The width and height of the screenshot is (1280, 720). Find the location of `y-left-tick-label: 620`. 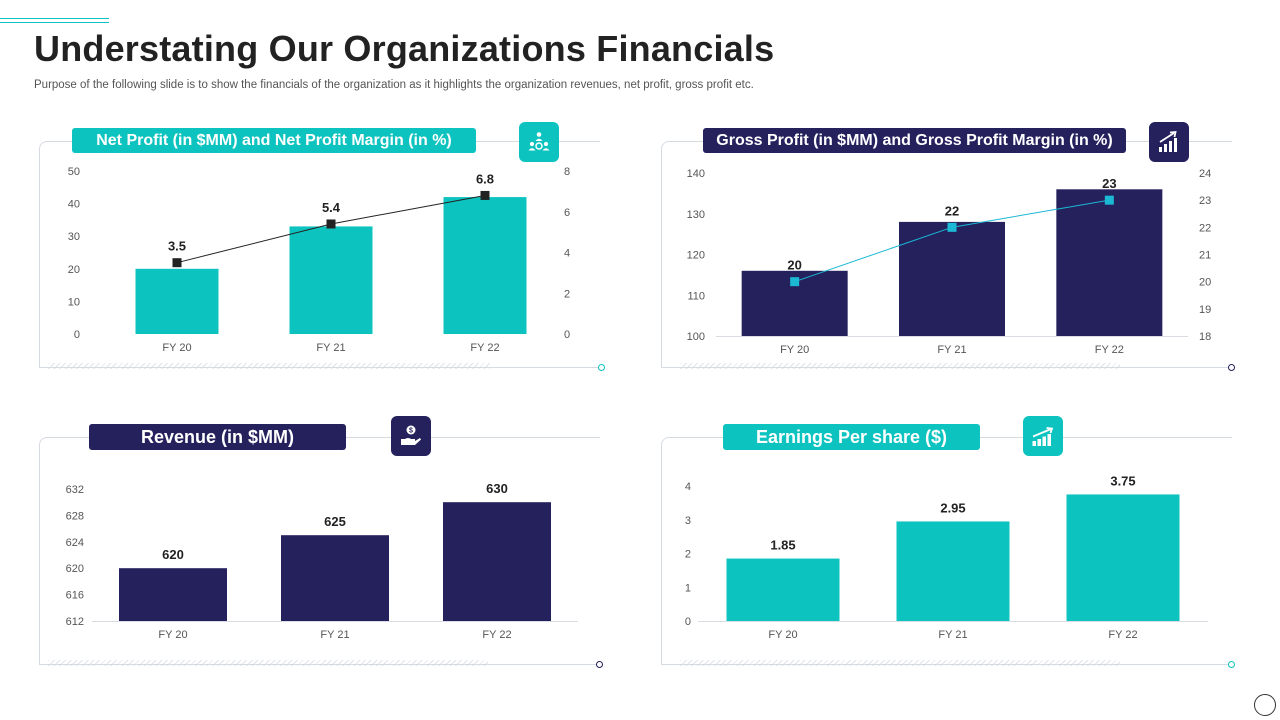

y-left-tick-label: 620 is located at coordinates (75, 569).